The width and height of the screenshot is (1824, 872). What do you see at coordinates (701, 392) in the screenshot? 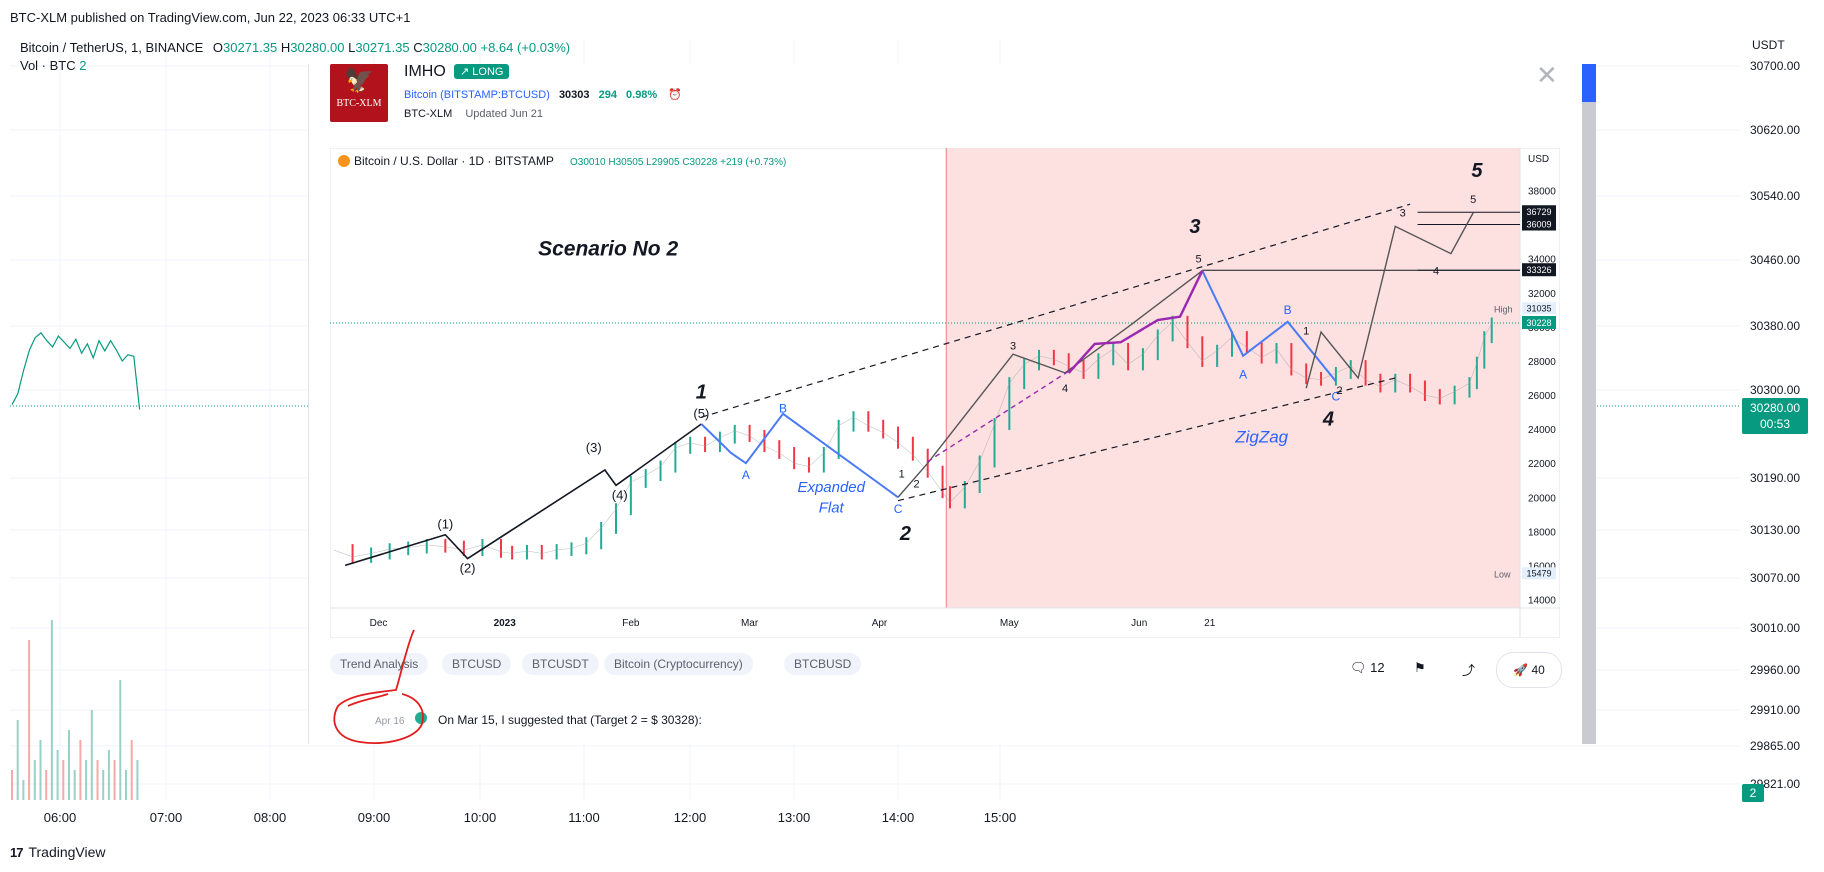
I see `degree-wave-label: 1` at bounding box center [701, 392].